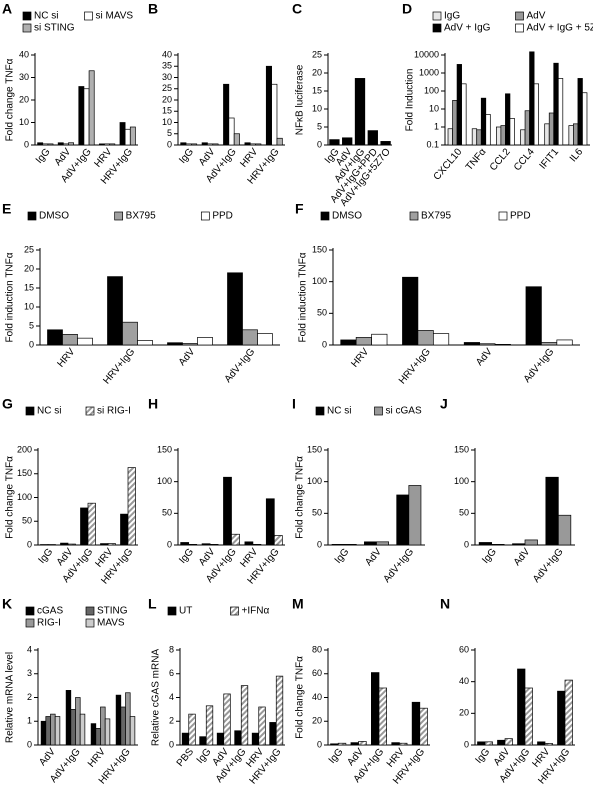 The image size is (593, 800). Describe the element at coordinates (432, 144) in the screenshot. I see `y-tick-label: 0.1` at that location.